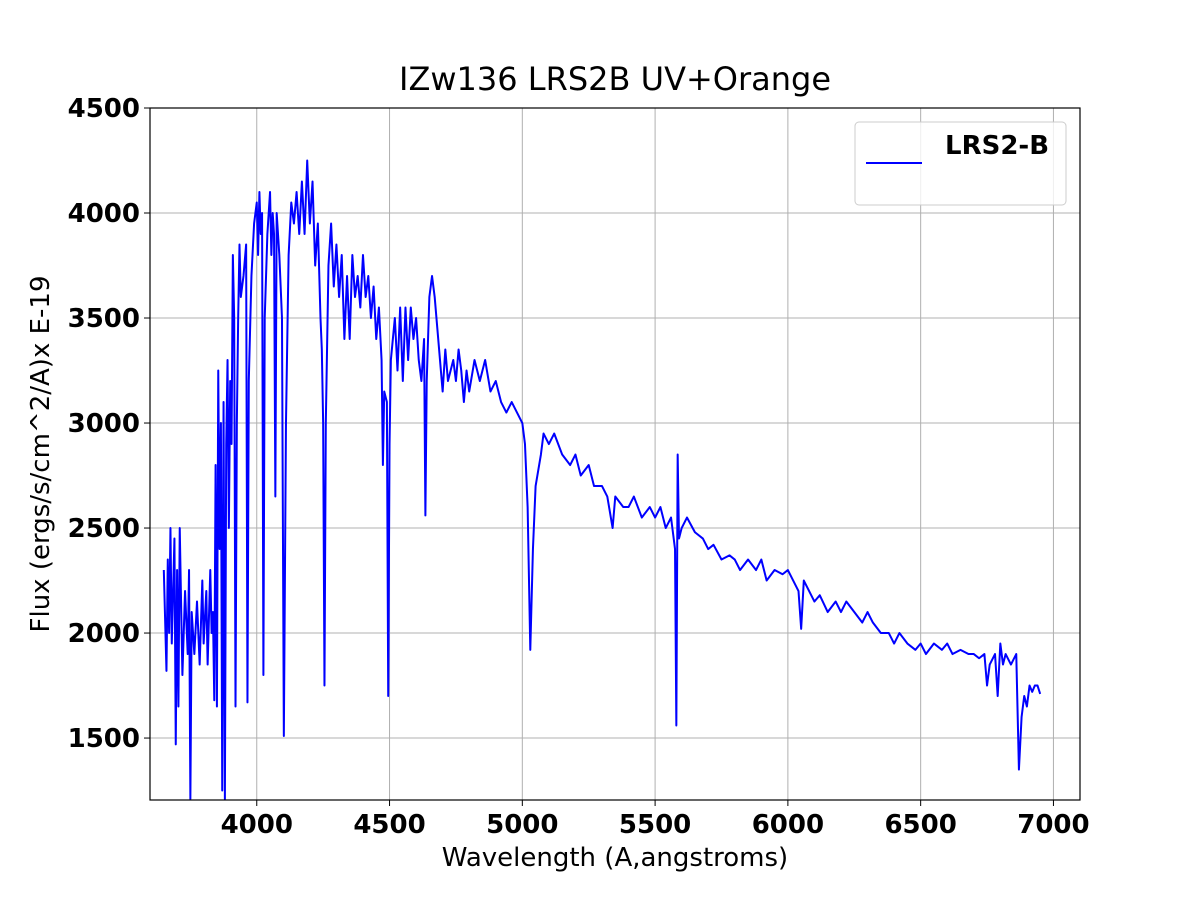  Describe the element at coordinates (257, 825) in the screenshot. I see `x-tick-label: 4000` at that location.